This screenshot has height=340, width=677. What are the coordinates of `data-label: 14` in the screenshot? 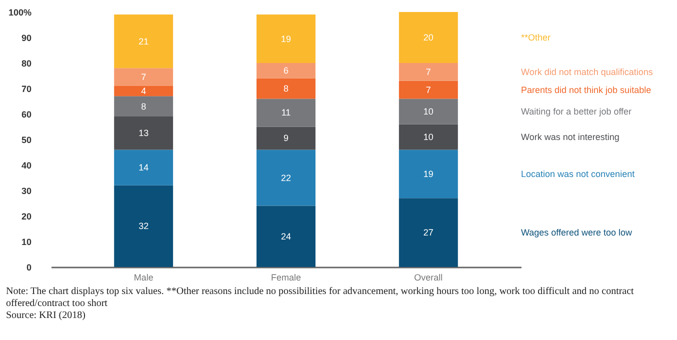 It's located at (143, 167).